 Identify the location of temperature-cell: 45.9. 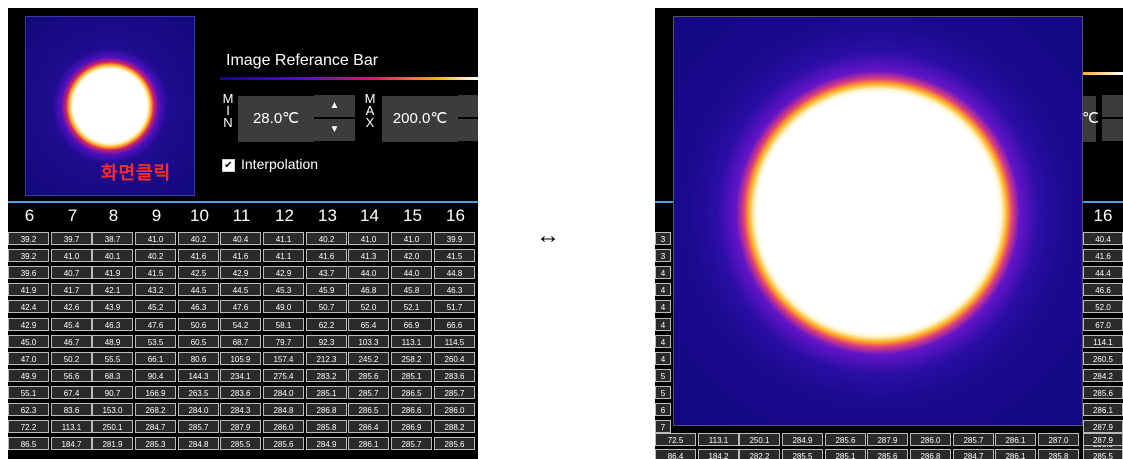
(326, 290).